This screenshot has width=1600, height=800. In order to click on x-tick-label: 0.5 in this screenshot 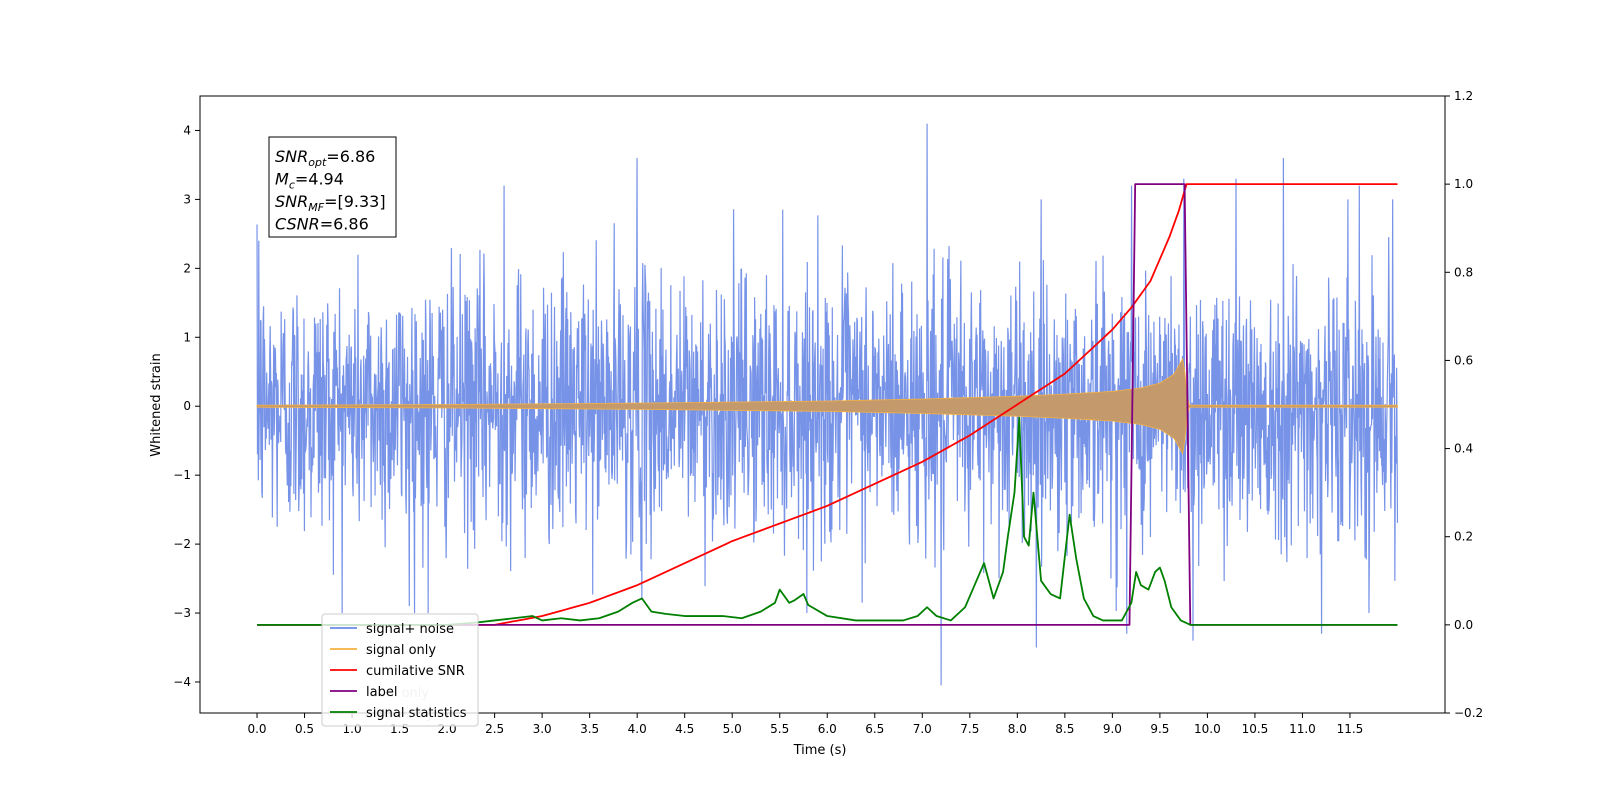, I will do `click(304, 729)`.